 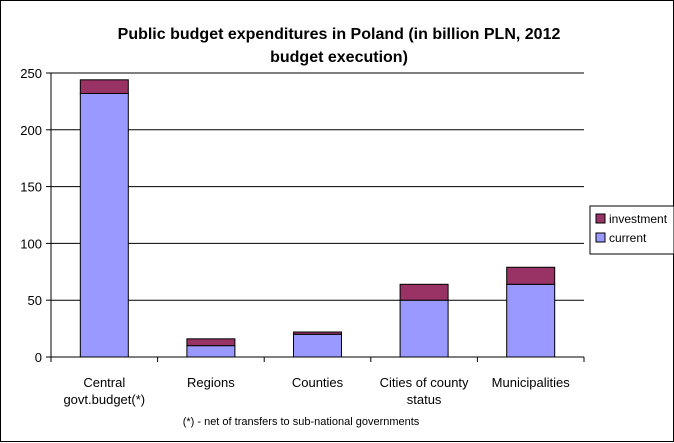 I want to click on x-category-label: Cities of county, so click(x=424, y=382).